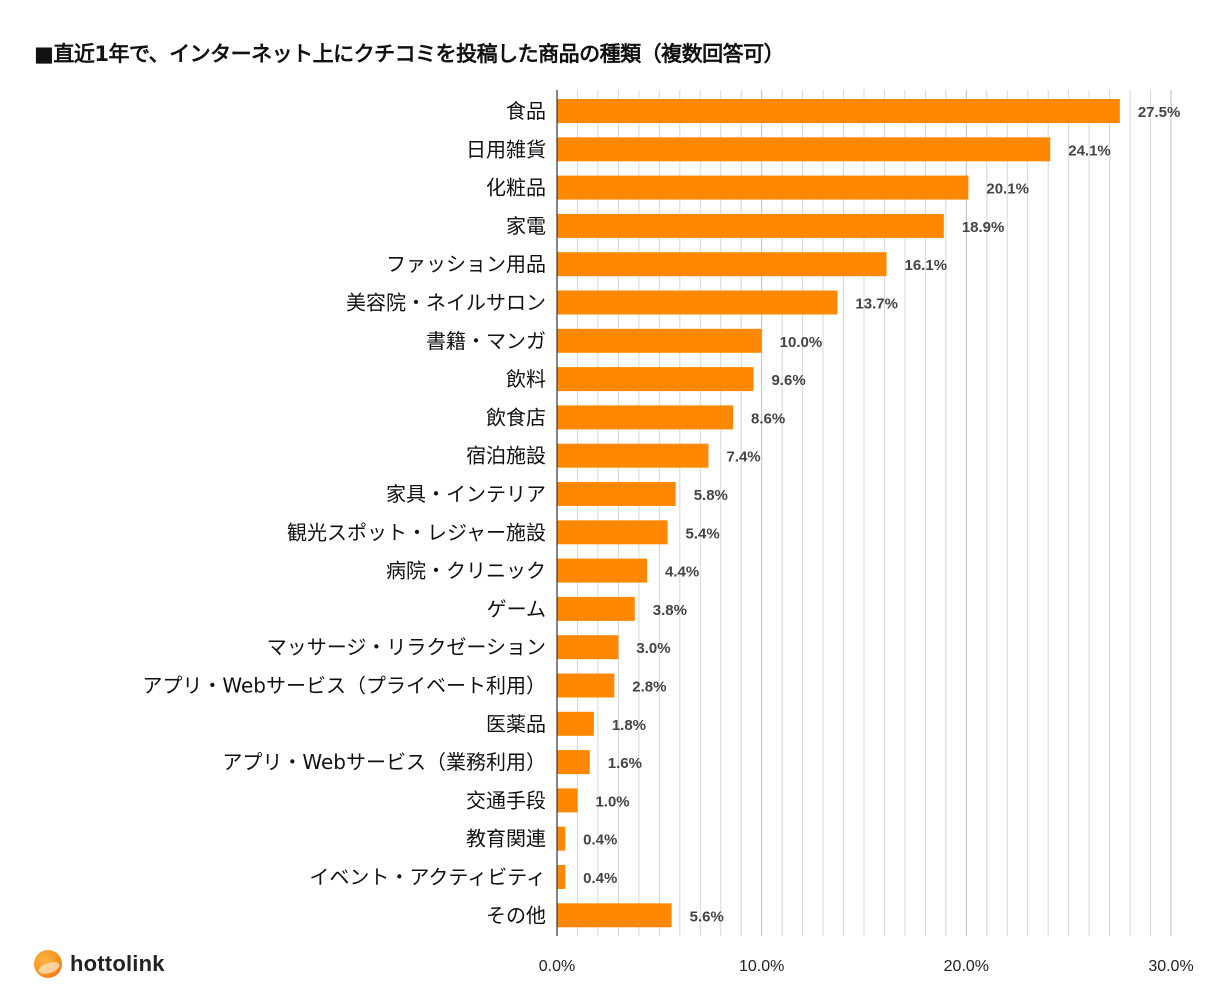  I want to click on value-label: 16.1%, so click(926, 265).